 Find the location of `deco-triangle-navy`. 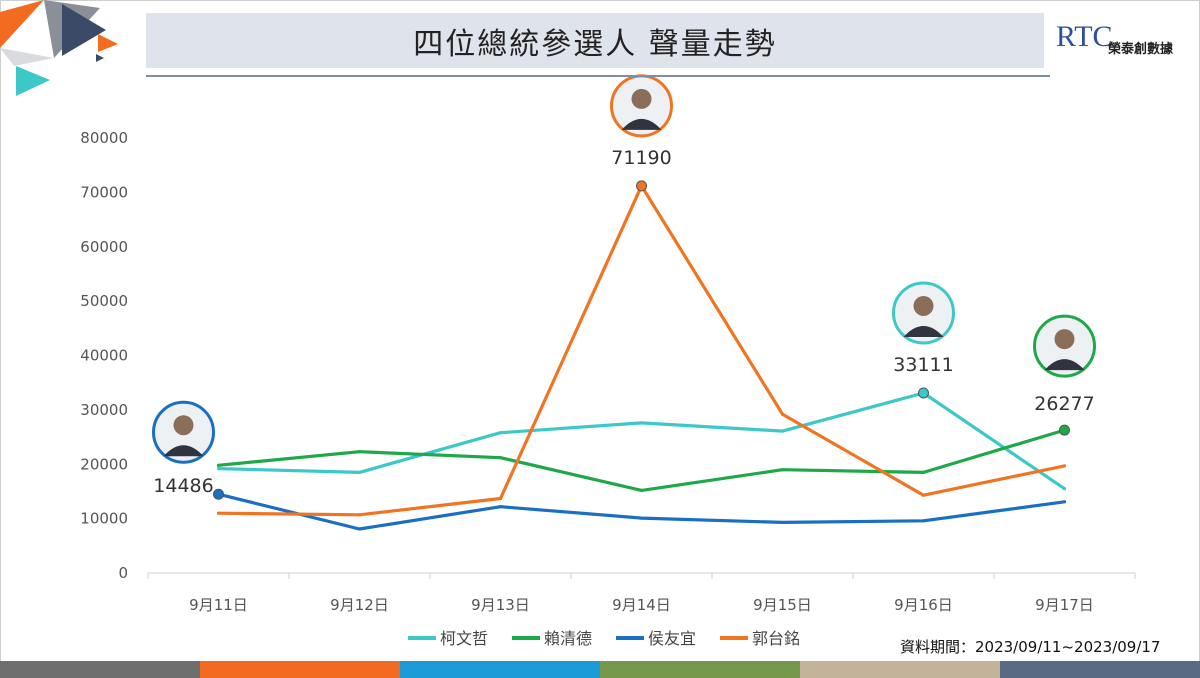

deco-triangle-navy is located at coordinates (84, 30).